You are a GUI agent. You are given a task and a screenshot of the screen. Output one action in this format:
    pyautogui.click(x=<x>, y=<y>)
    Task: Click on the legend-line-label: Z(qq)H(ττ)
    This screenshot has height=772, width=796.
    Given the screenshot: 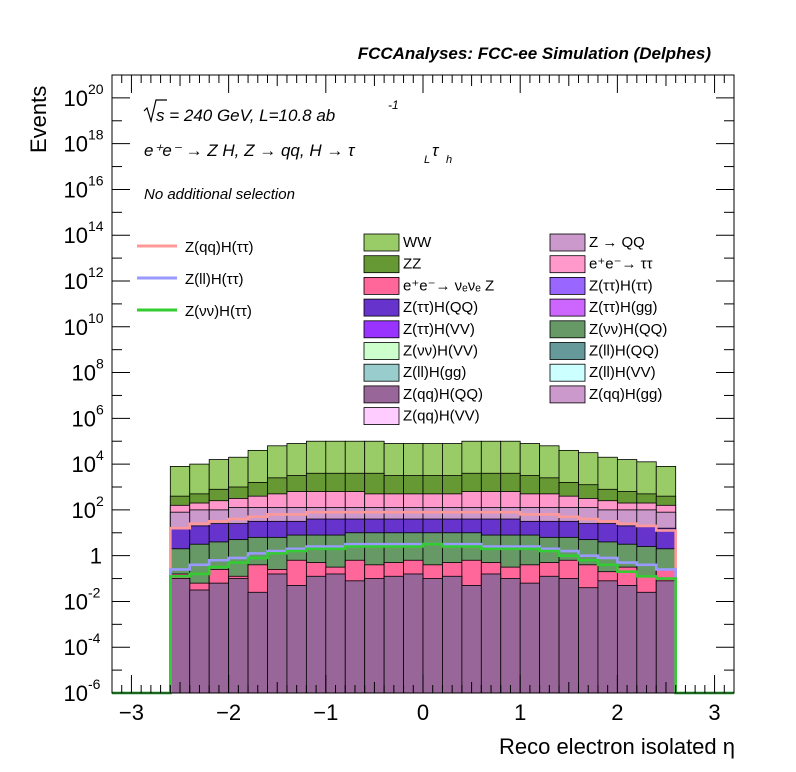 What is the action you would take?
    pyautogui.click(x=219, y=247)
    